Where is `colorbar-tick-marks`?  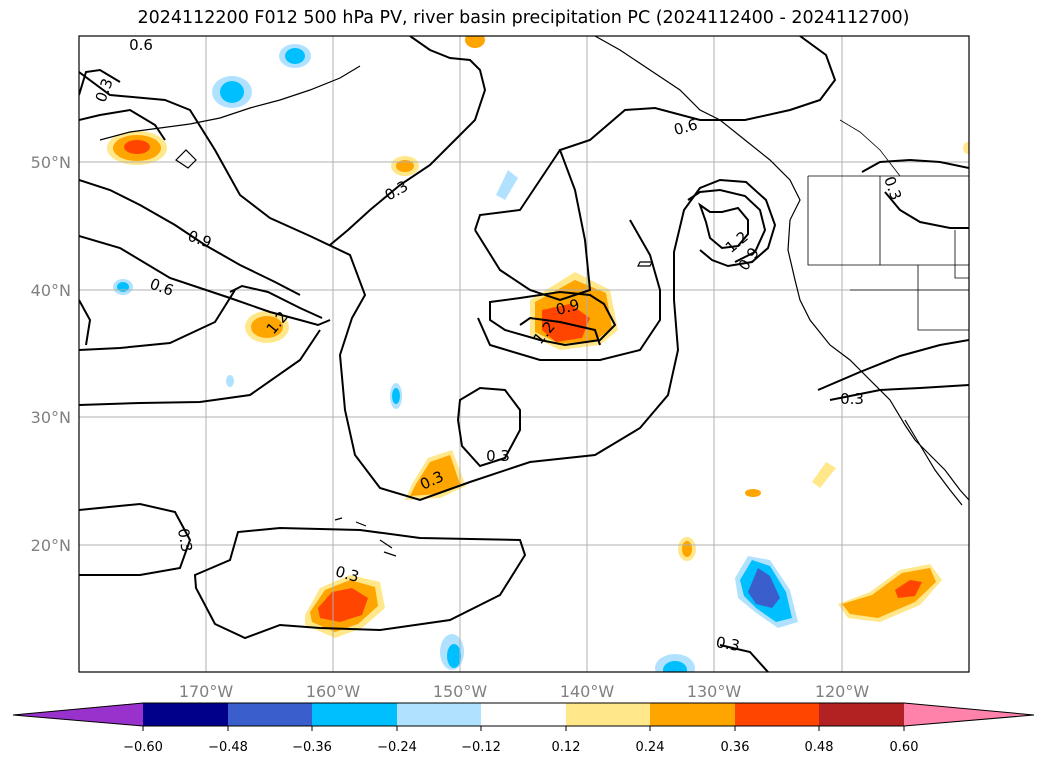 colorbar-tick-marks is located at coordinates (523, 728).